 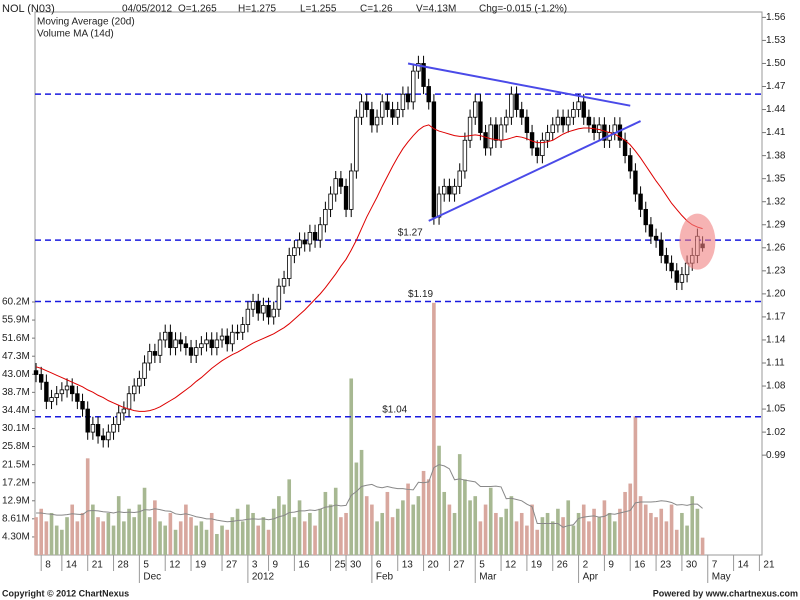 I want to click on period-label: 2012, so click(x=263, y=577).